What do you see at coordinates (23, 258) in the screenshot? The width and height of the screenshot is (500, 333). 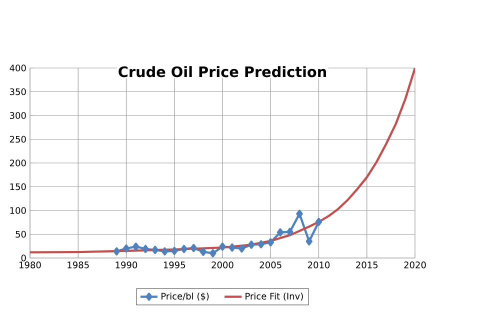 I see `y-tick-label: 0` at bounding box center [23, 258].